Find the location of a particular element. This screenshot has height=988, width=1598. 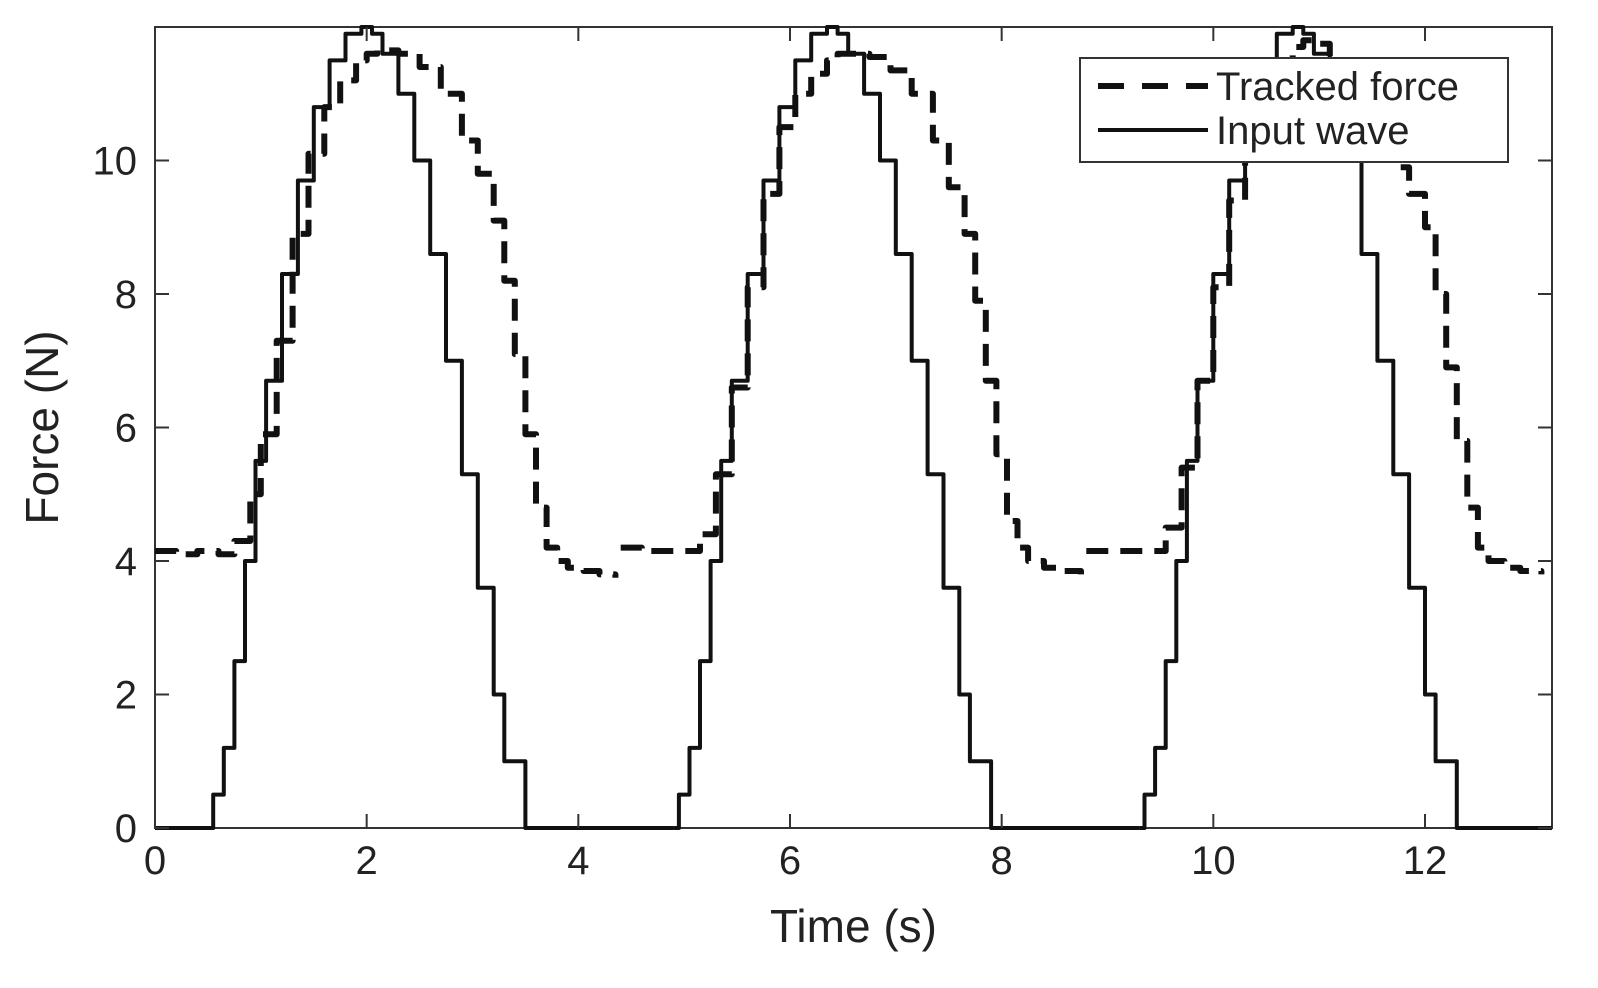

x-tick-label: 6 is located at coordinates (790, 861).